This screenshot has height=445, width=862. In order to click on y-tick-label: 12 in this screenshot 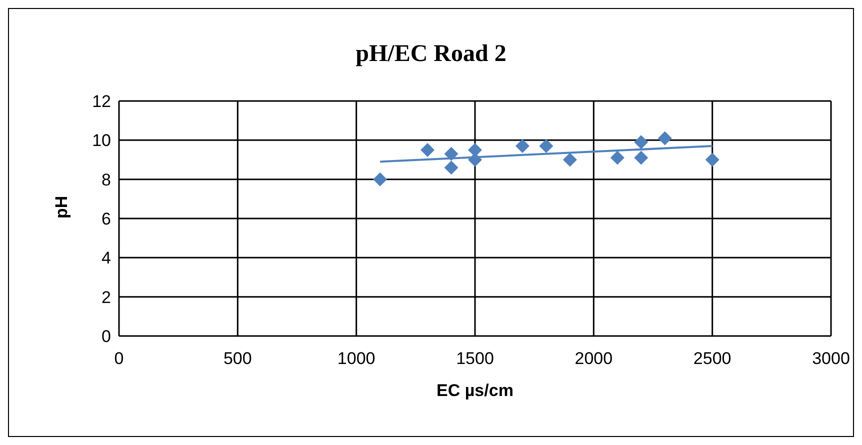, I will do `click(101, 102)`.